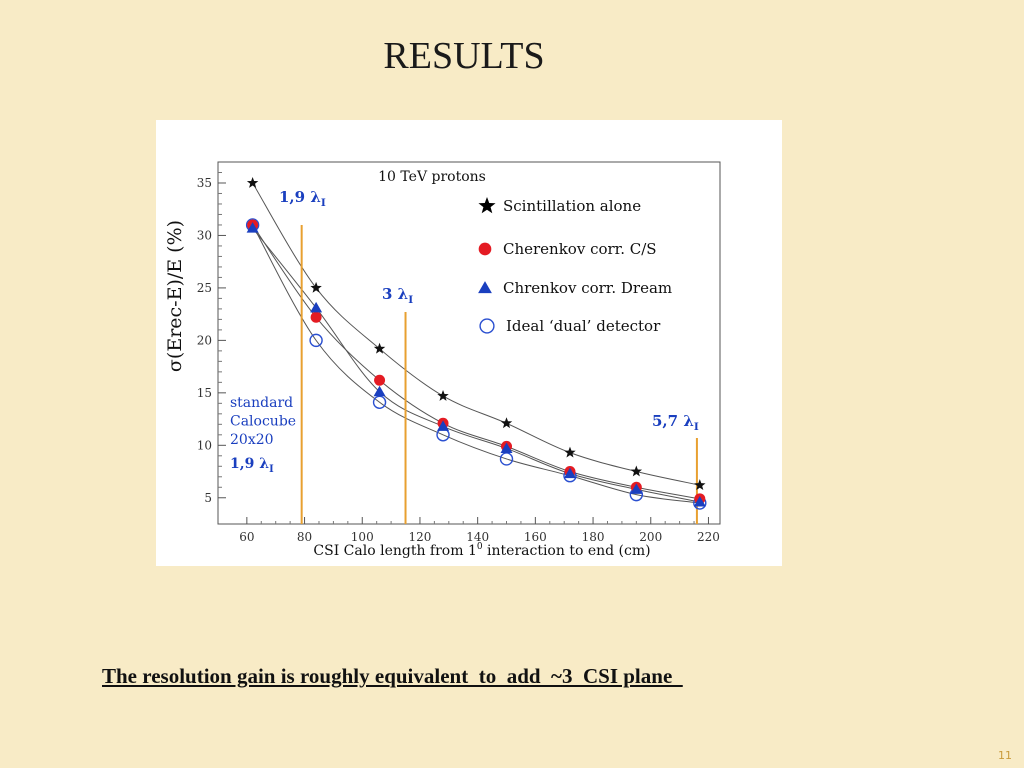 This screenshot has width=1024, height=768. I want to click on x-tick-label: 160, so click(535, 537).